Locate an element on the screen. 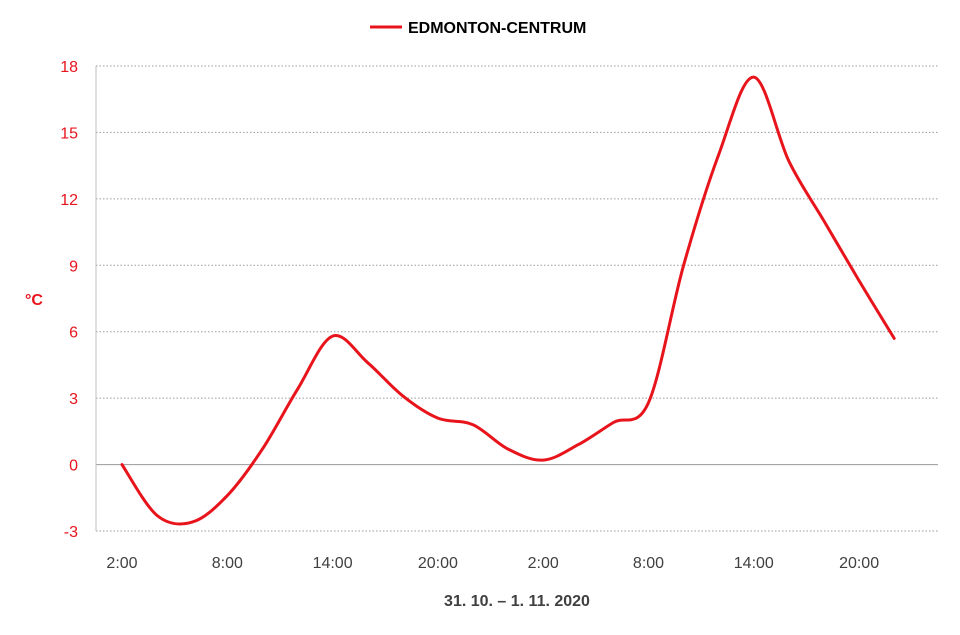  y-tick-label: 6 is located at coordinates (73, 333).